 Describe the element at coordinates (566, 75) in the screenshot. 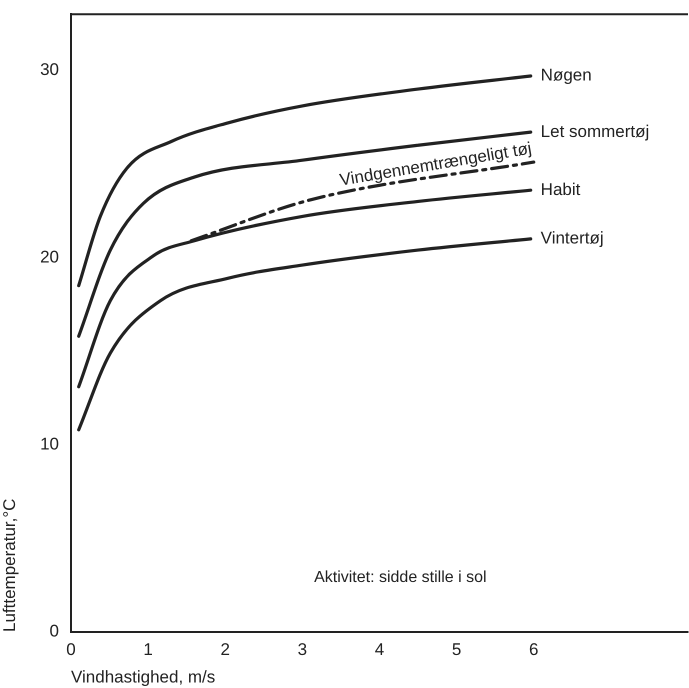

I see `series-label: Nøgen` at that location.